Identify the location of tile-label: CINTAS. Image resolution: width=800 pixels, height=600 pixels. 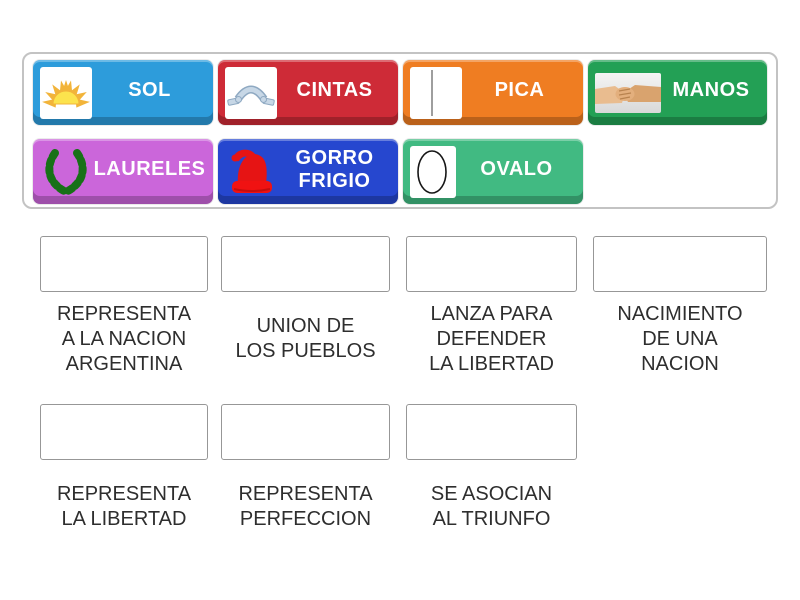
(334, 90).